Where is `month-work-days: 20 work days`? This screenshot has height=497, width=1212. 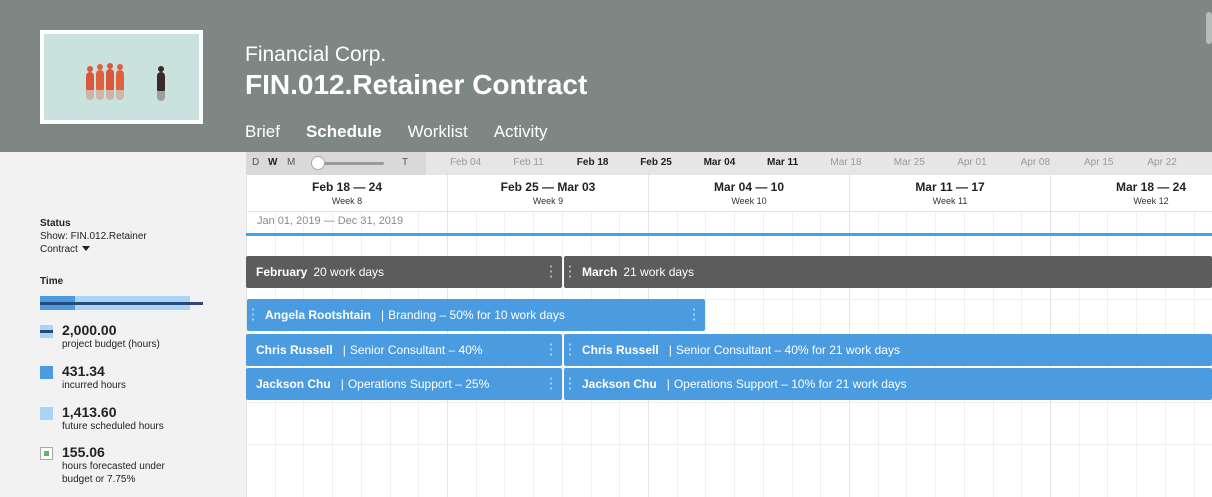 month-work-days: 20 work days is located at coordinates (349, 272).